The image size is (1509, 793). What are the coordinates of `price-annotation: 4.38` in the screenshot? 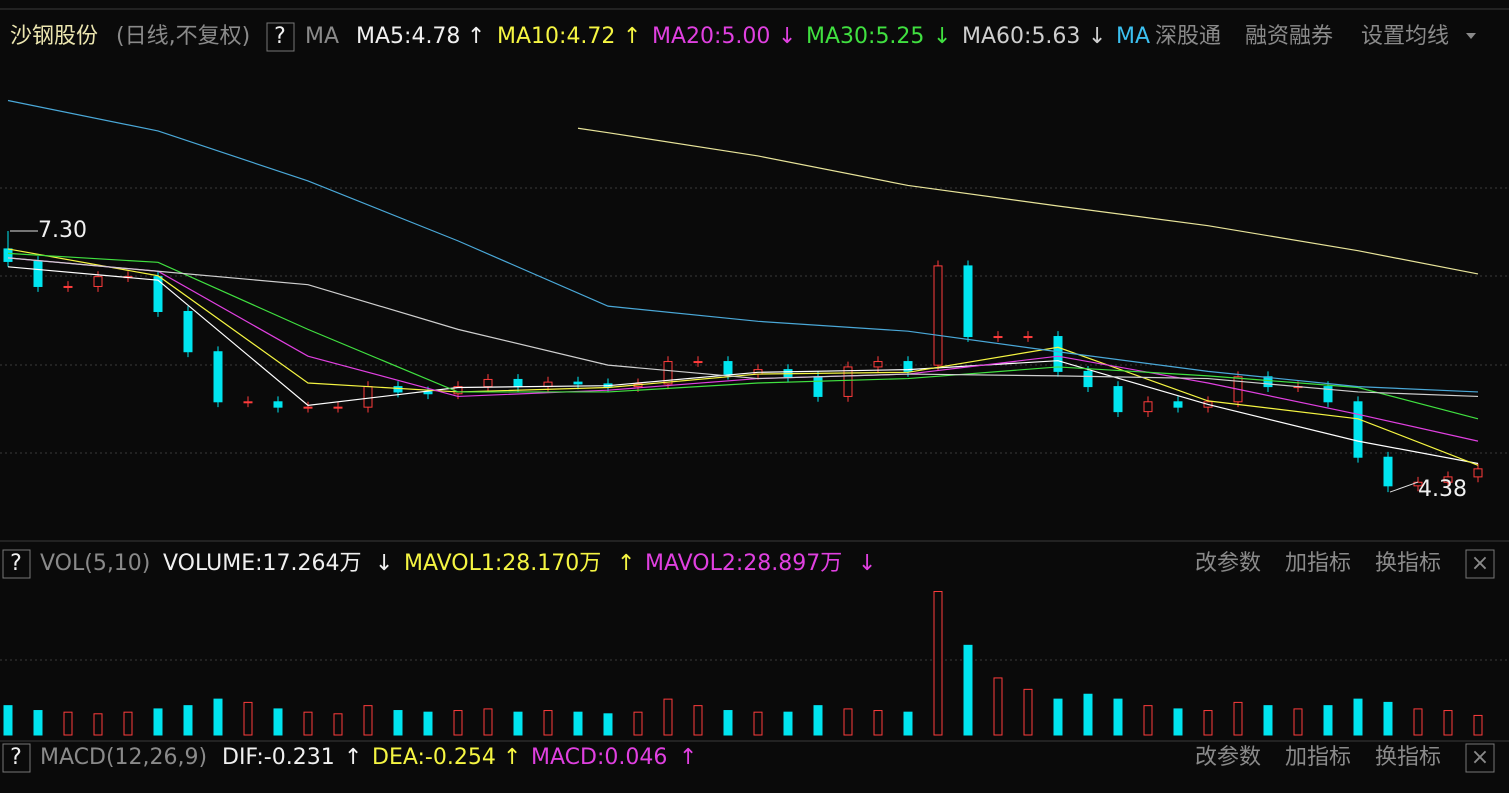 It's located at (1442, 489).